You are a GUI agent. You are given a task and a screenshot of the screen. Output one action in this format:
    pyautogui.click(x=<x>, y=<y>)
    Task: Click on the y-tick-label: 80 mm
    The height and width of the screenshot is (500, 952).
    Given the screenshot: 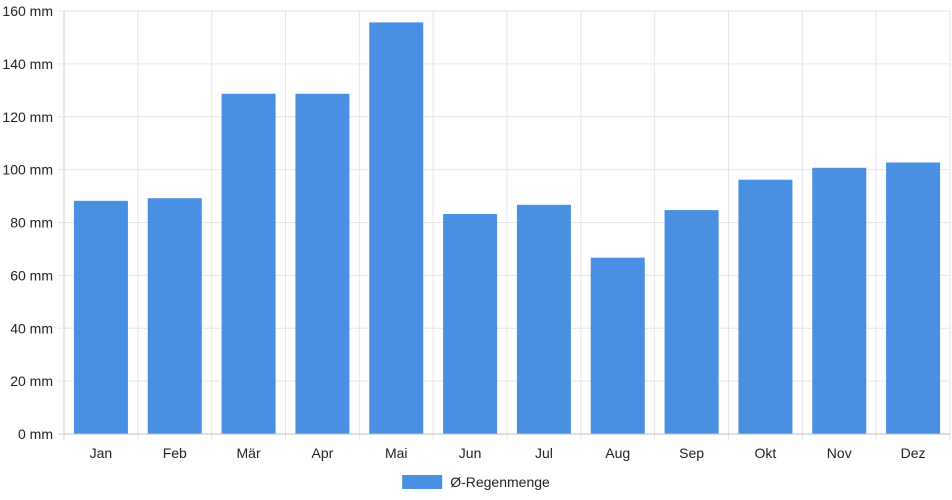 What is the action you would take?
    pyautogui.click(x=31, y=223)
    